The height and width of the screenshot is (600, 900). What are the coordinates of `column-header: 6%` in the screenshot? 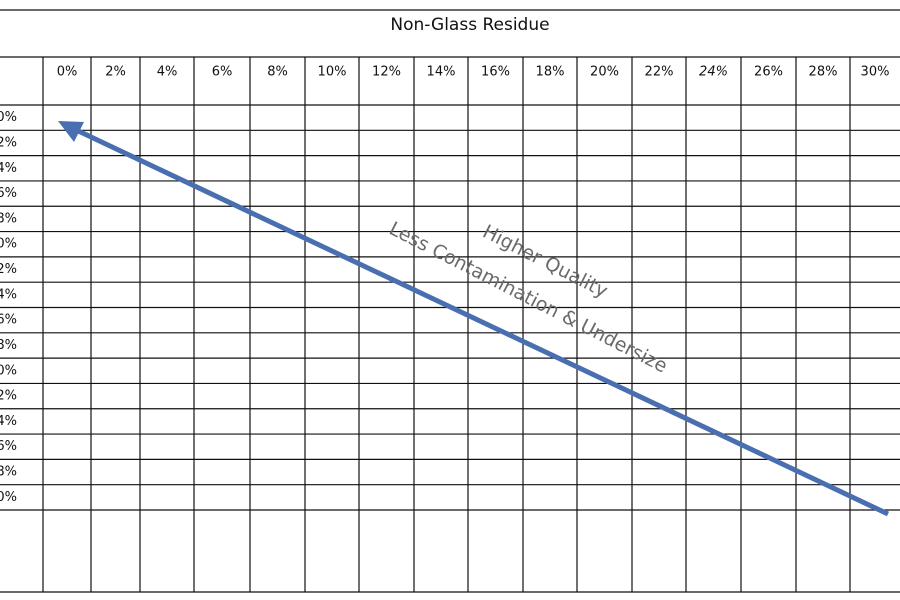 It's located at (222, 72).